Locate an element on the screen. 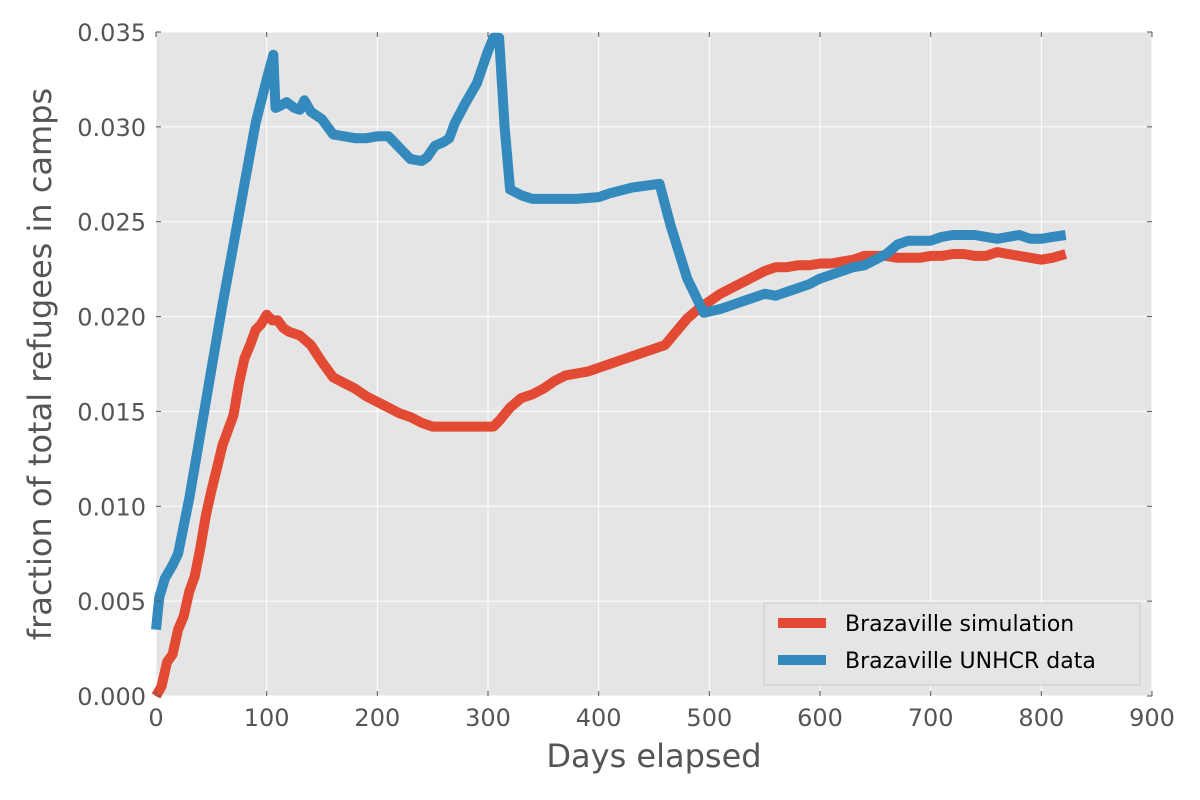  y-tick-label: 0.020 is located at coordinates (111, 318).